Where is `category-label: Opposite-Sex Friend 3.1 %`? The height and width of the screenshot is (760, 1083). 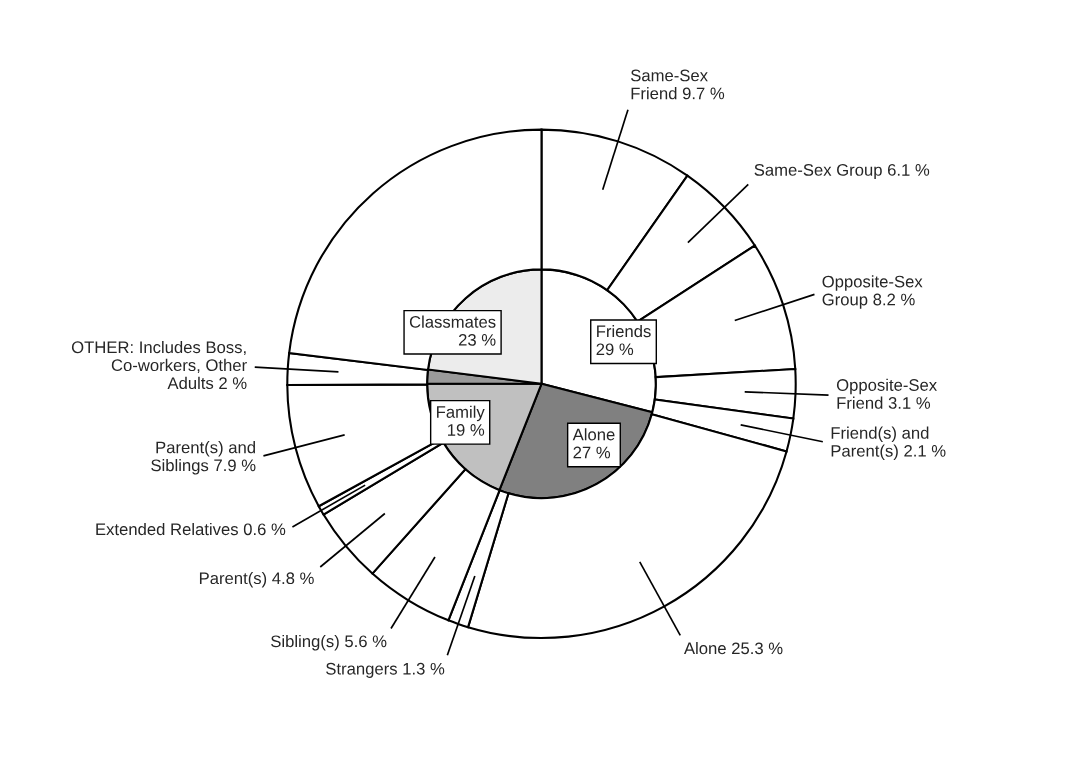
category-label: Opposite-Sex Friend 3.1 % is located at coordinates (886, 393).